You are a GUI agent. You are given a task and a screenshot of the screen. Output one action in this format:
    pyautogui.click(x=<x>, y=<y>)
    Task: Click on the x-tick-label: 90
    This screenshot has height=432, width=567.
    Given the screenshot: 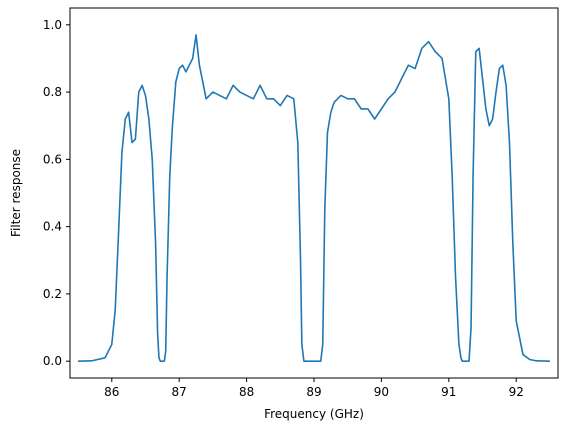 What is the action you would take?
    pyautogui.click(x=381, y=392)
    